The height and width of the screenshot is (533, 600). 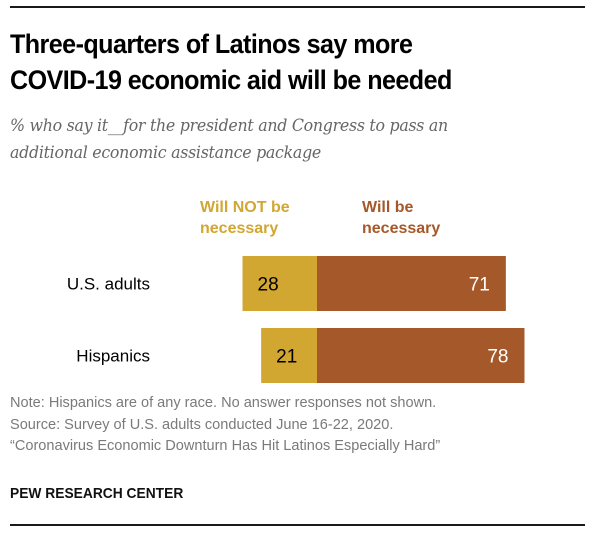 What do you see at coordinates (401, 228) in the screenshot?
I see `legend-will-be-necessary-line-2: necessary` at bounding box center [401, 228].